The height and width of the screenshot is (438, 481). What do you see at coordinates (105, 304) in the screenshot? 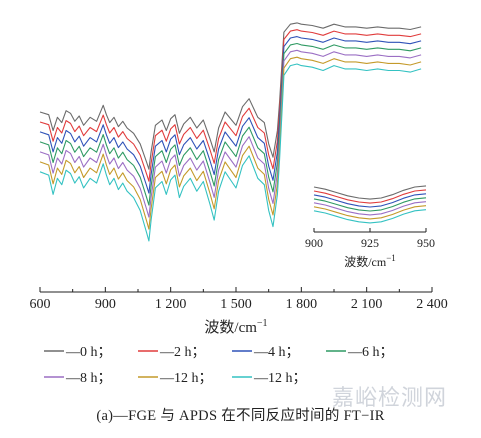
I see `x-tick-label: 900` at bounding box center [105, 304].